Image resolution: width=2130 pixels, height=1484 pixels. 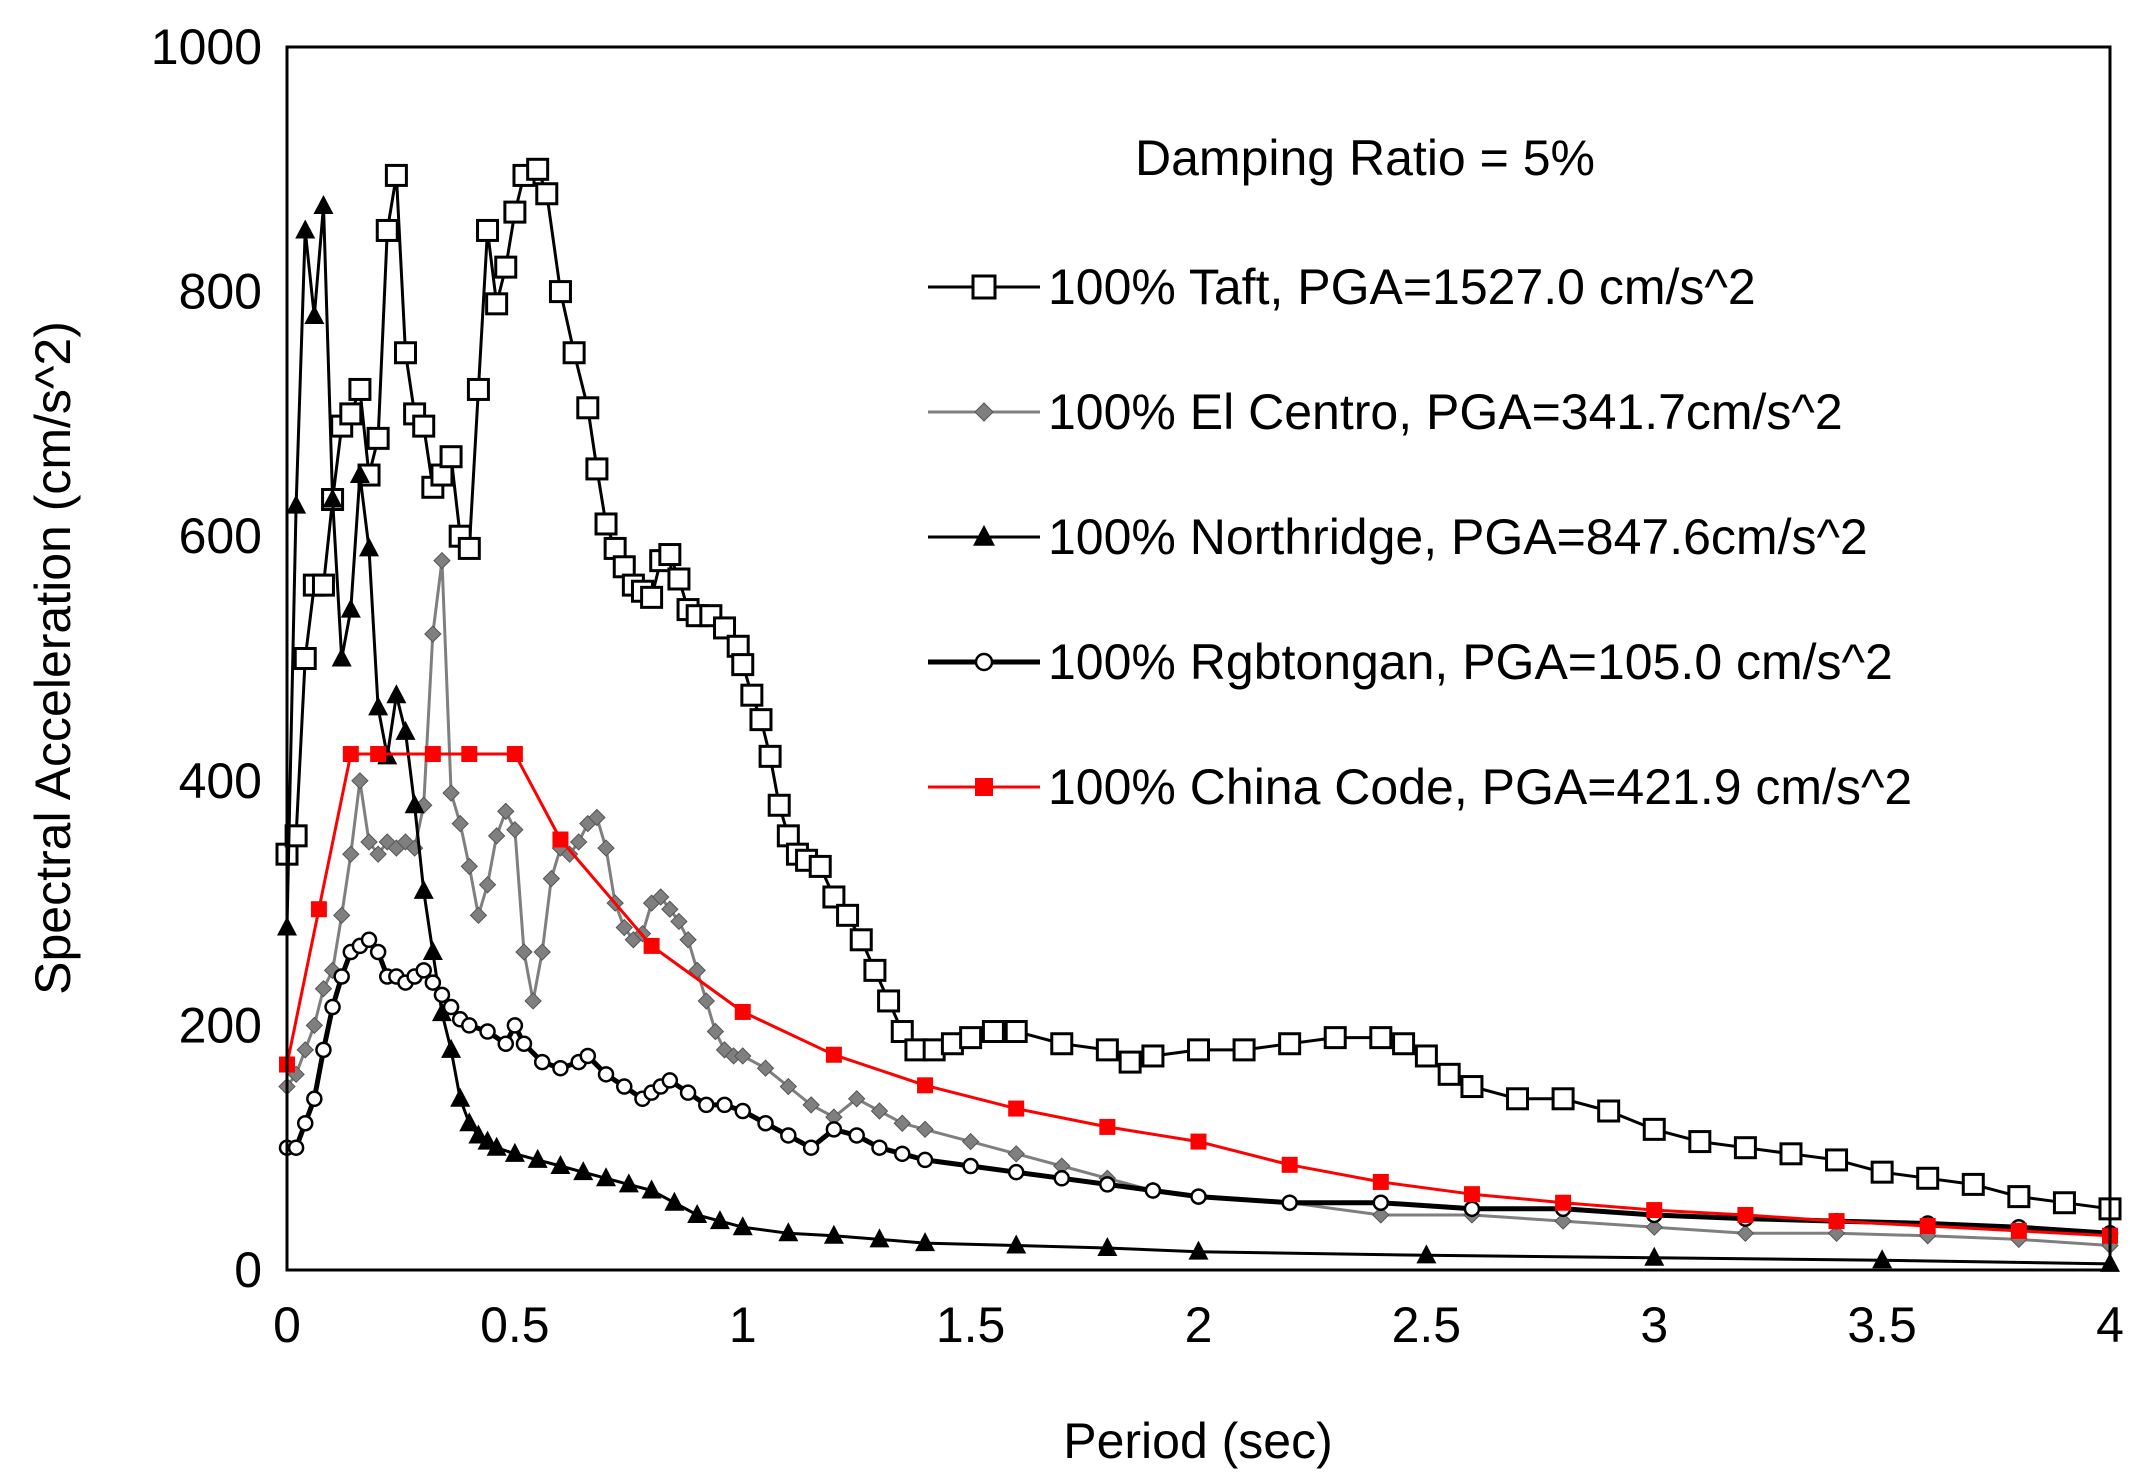 I want to click on y-tick-label: 800, so click(x=220, y=292).